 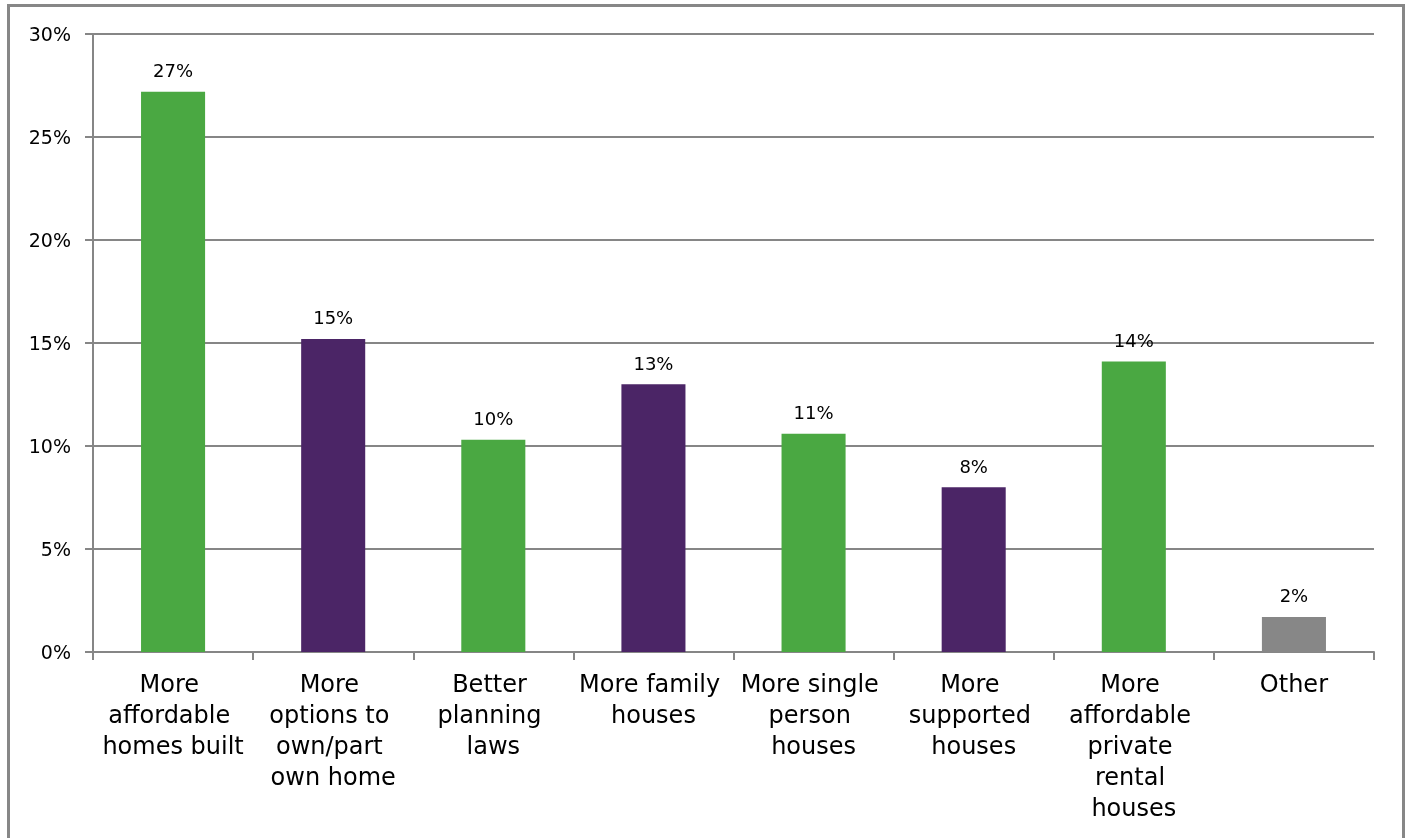 What do you see at coordinates (653, 363) in the screenshot?
I see `data-label: 13%` at bounding box center [653, 363].